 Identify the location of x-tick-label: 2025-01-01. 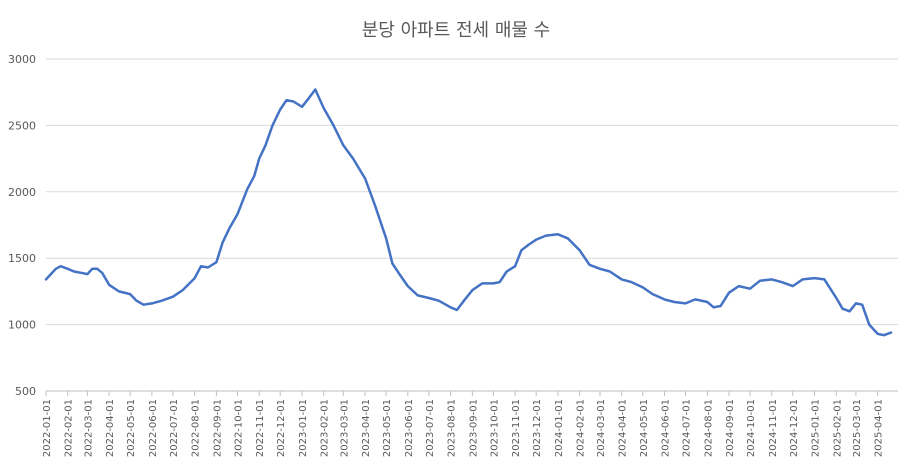
(816, 428).